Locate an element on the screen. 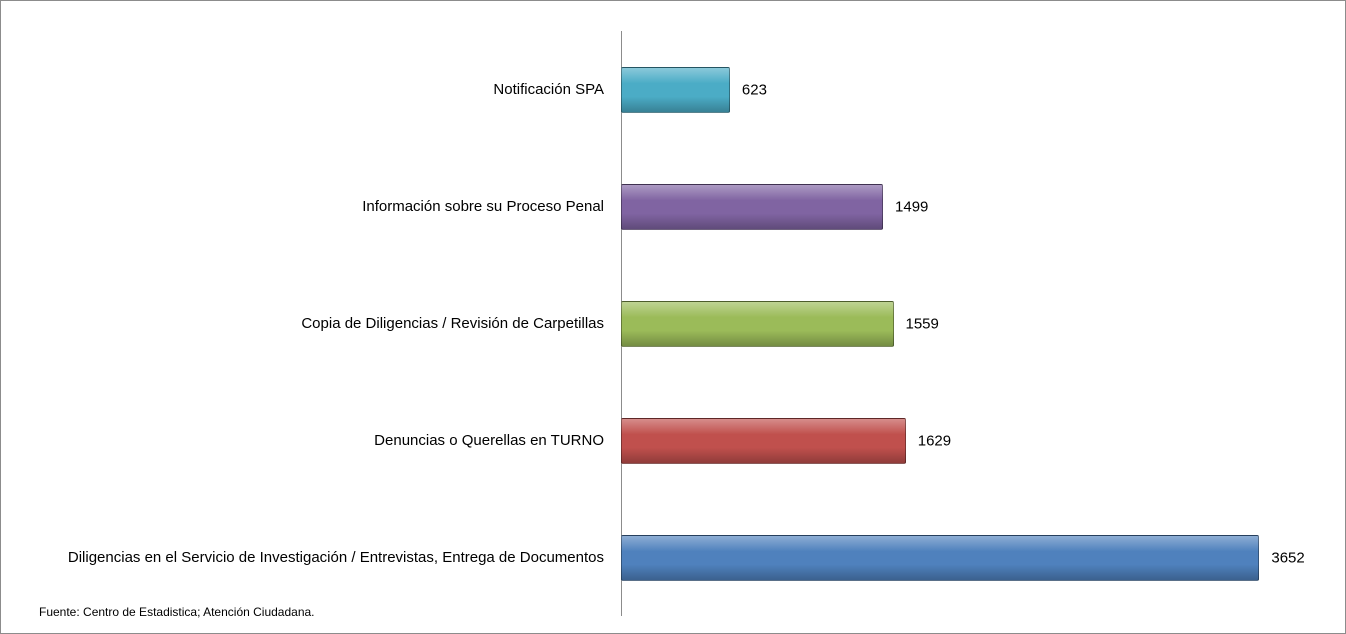 The width and height of the screenshot is (1346, 634). category-text: Información sobre su Proceso Penal is located at coordinates (483, 206).